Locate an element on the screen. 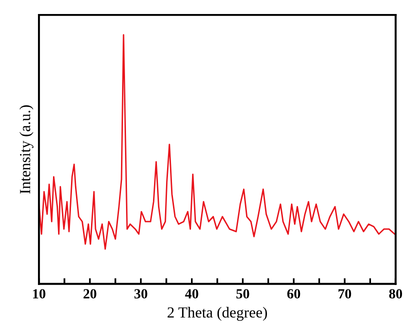 Image resolution: width=410 pixels, height=332 pixels. x-tick-label: 40 is located at coordinates (191, 293).